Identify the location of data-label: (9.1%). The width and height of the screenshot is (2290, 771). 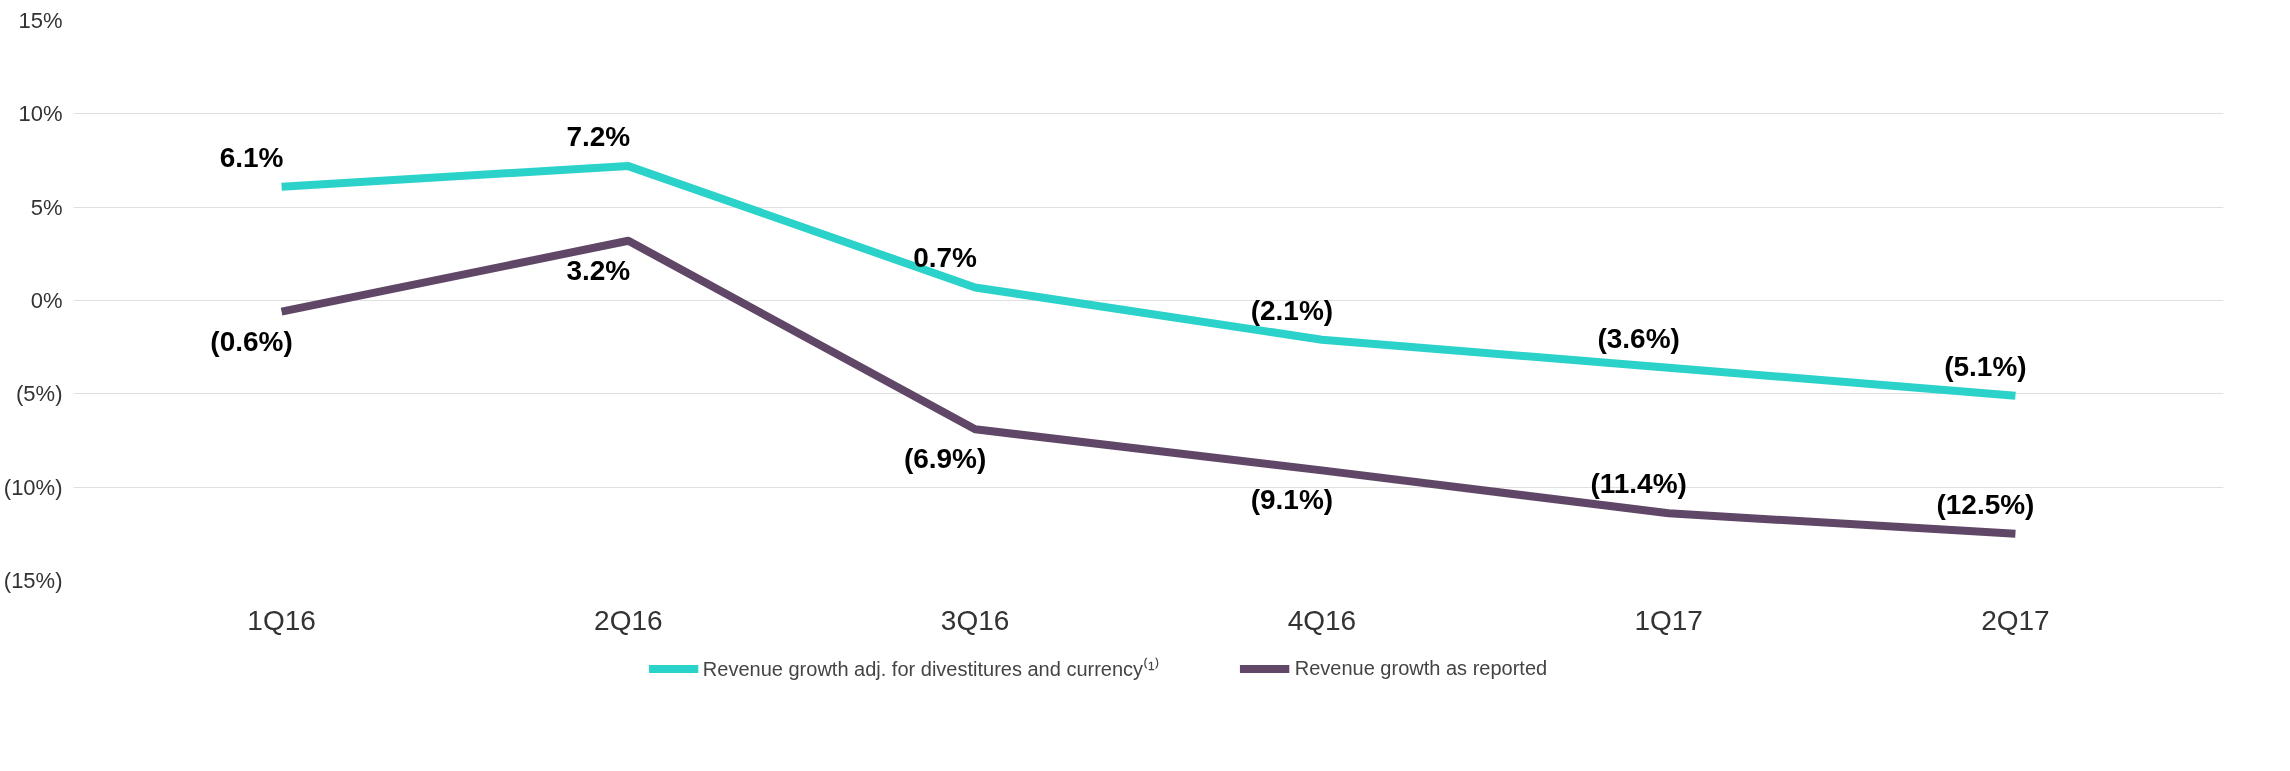
(1292, 500).